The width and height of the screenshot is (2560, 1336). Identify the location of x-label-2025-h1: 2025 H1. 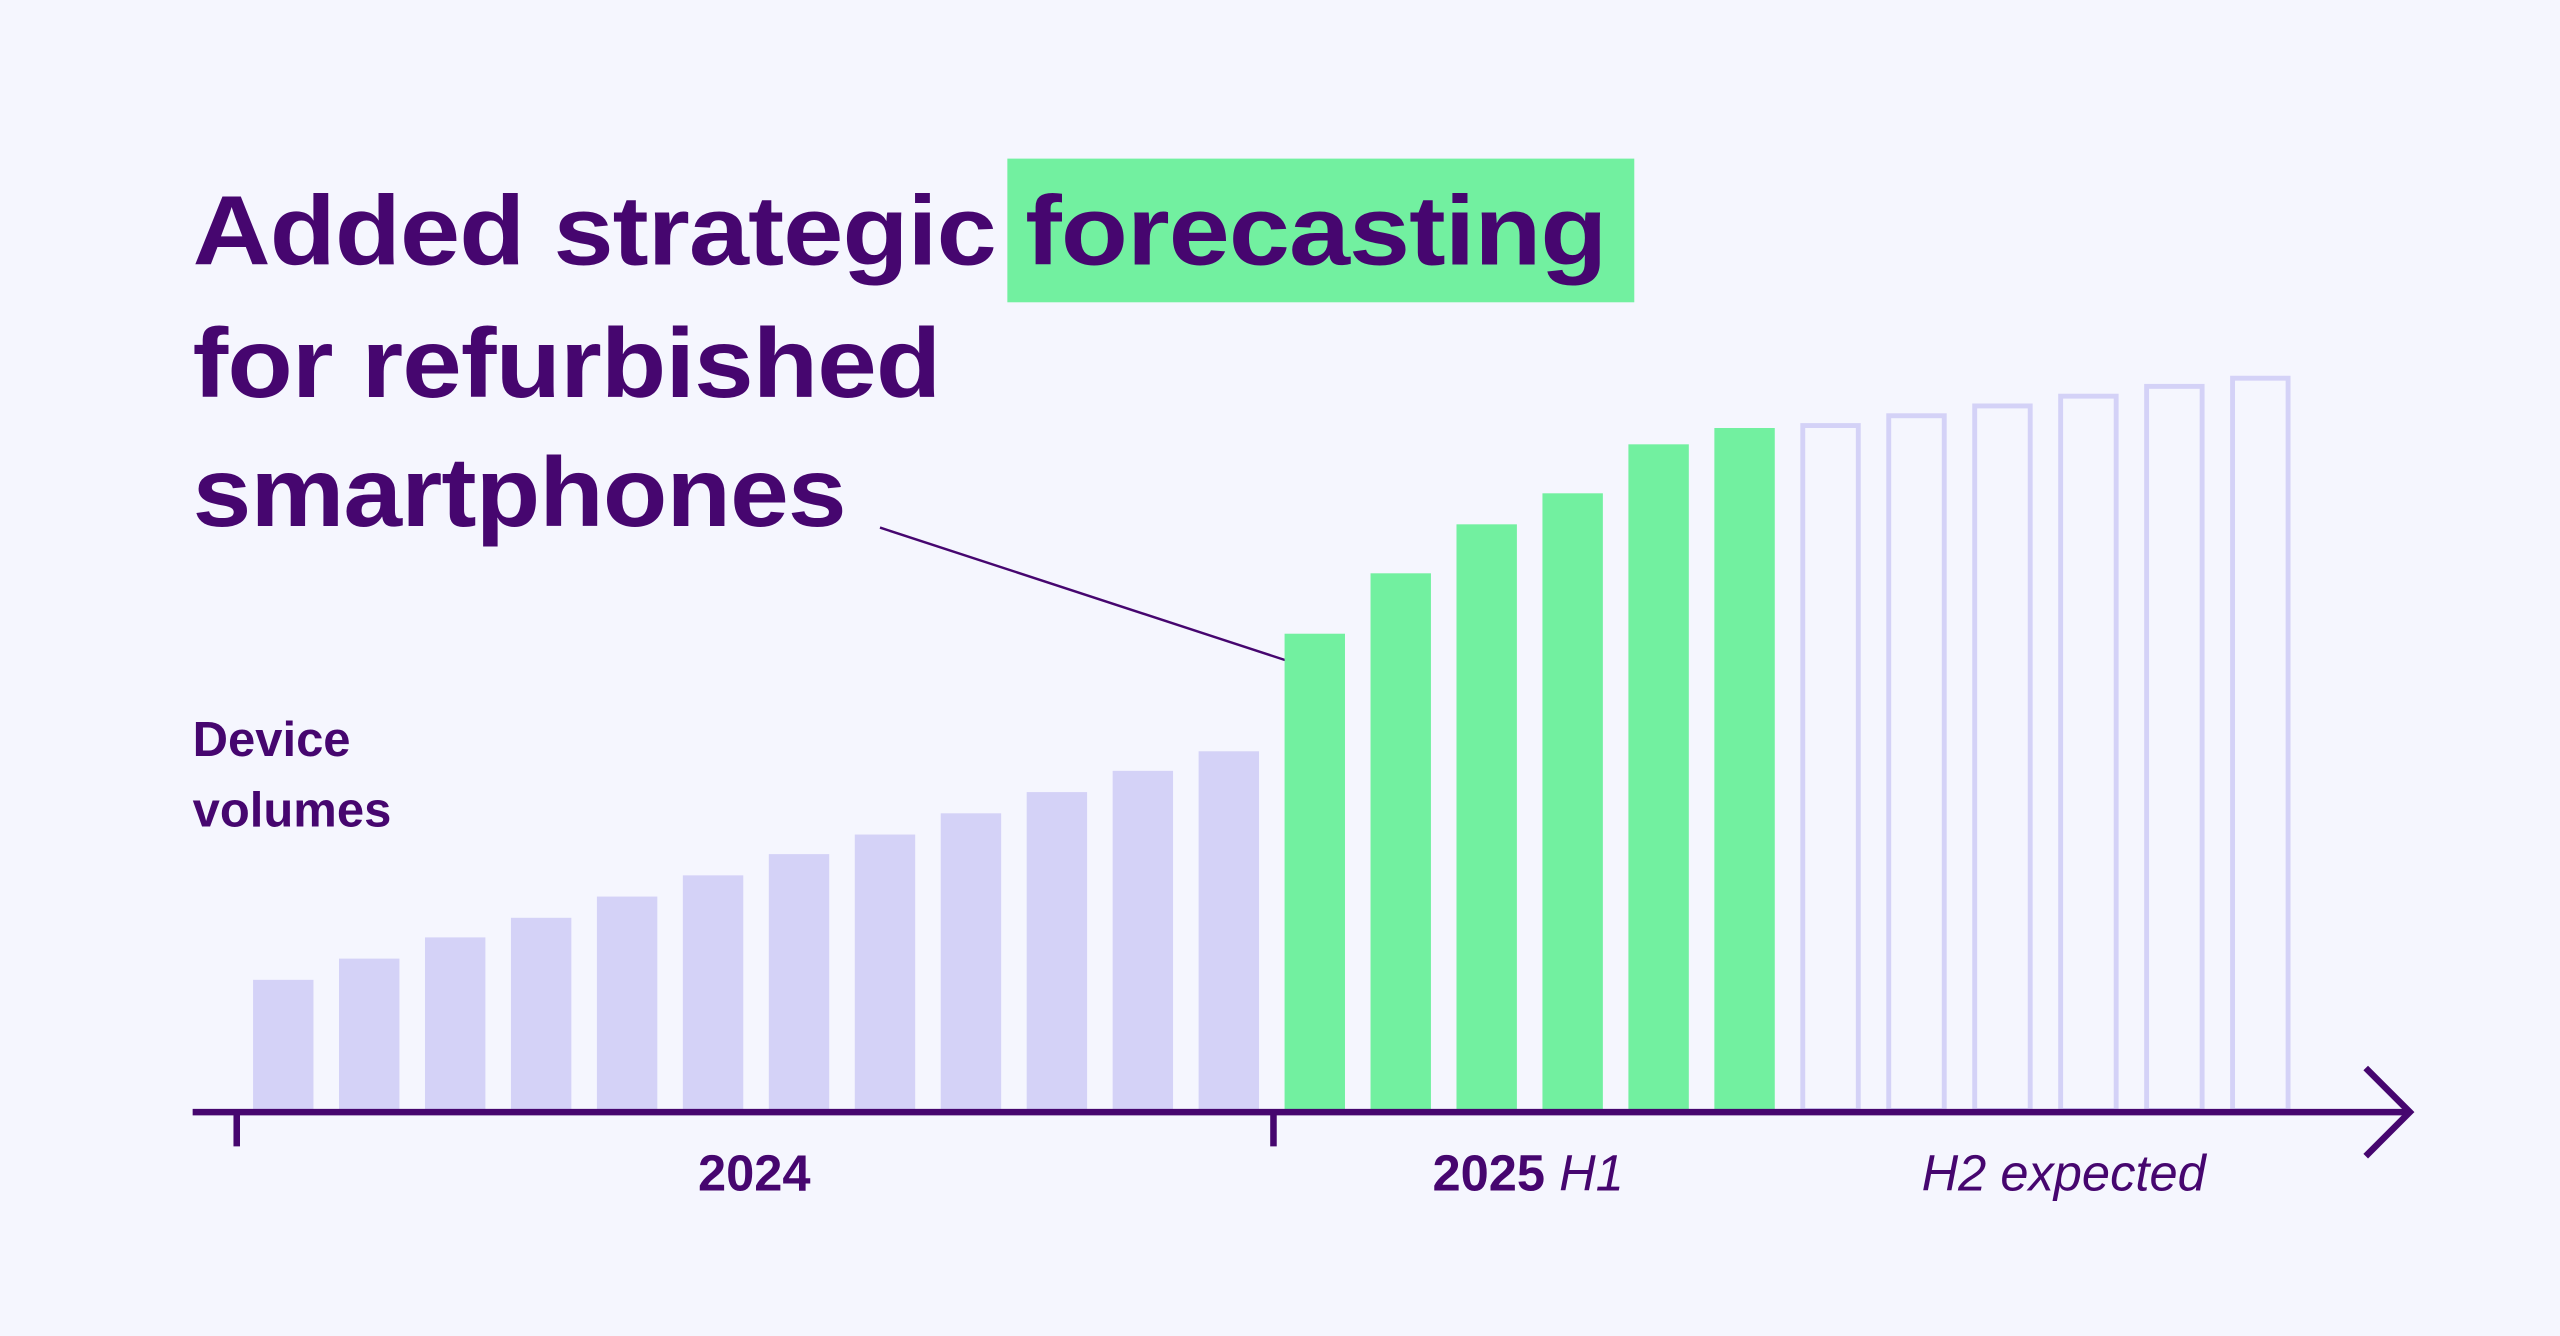
(1527, 1172).